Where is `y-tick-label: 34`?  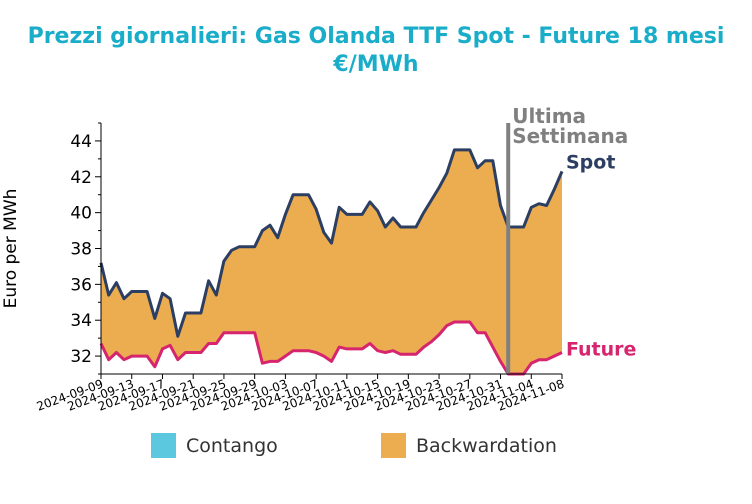
y-tick-label: 34 is located at coordinates (81, 321).